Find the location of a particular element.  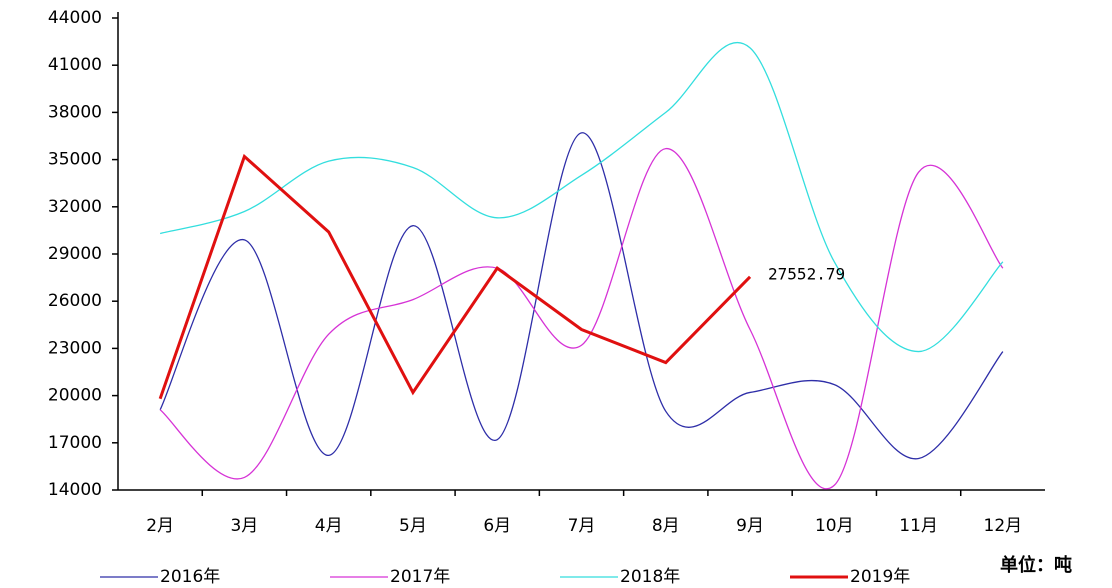

x-tick-label: 11月 is located at coordinates (918, 526).